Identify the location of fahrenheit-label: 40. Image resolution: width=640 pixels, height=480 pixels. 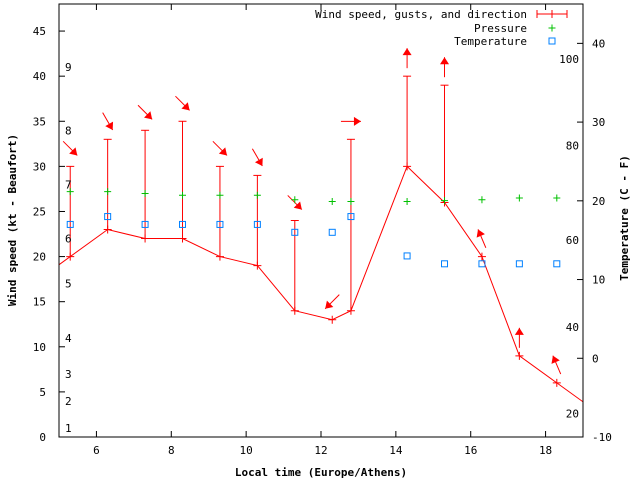
(572, 327).